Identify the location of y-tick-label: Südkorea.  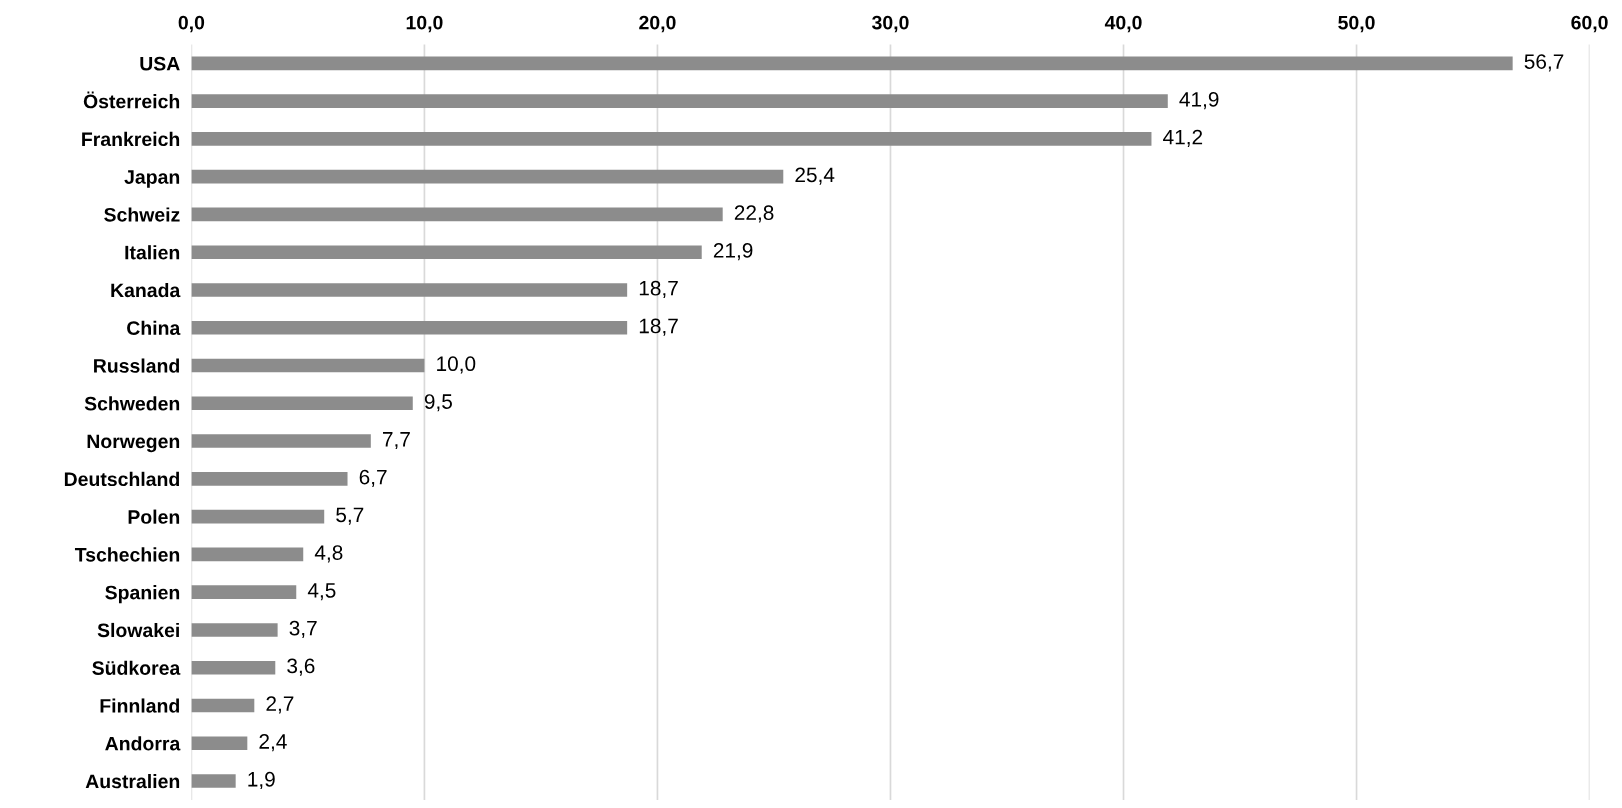
(136, 667).